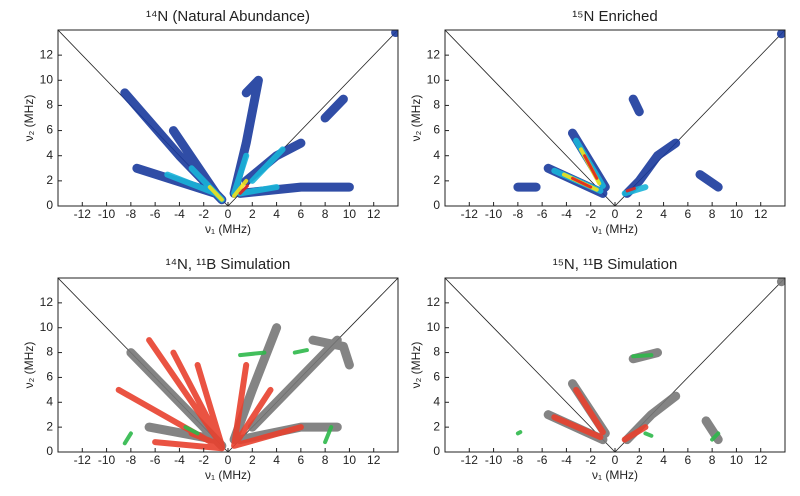  Describe the element at coordinates (228, 16) in the screenshot. I see `chart-title: ¹⁴N (Natural Abundance)` at that location.